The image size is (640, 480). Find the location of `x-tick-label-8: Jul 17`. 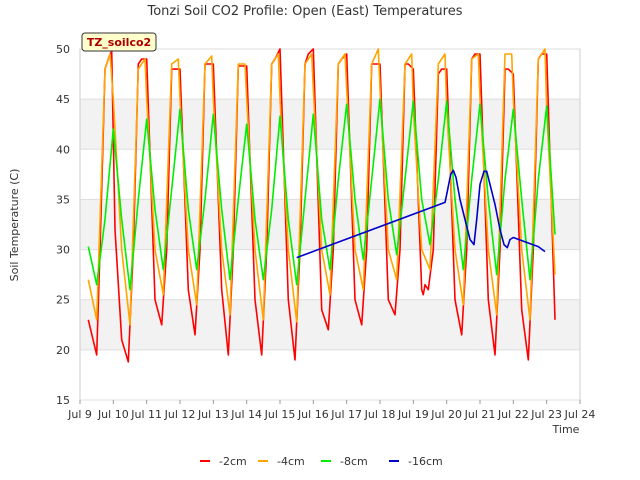

x-tick-label-8: Jul 17 is located at coordinates (346, 414).